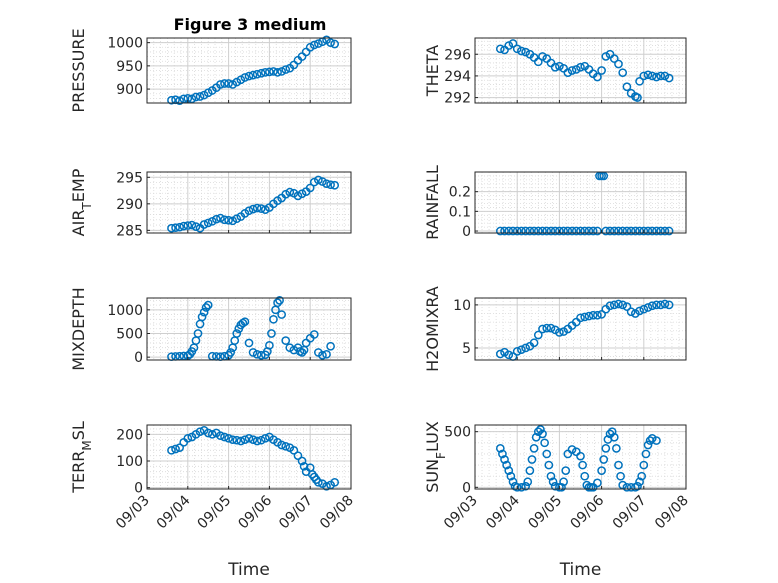  What do you see at coordinates (215, 513) in the screenshot?
I see `x-tick-label: 09/05` at bounding box center [215, 513].